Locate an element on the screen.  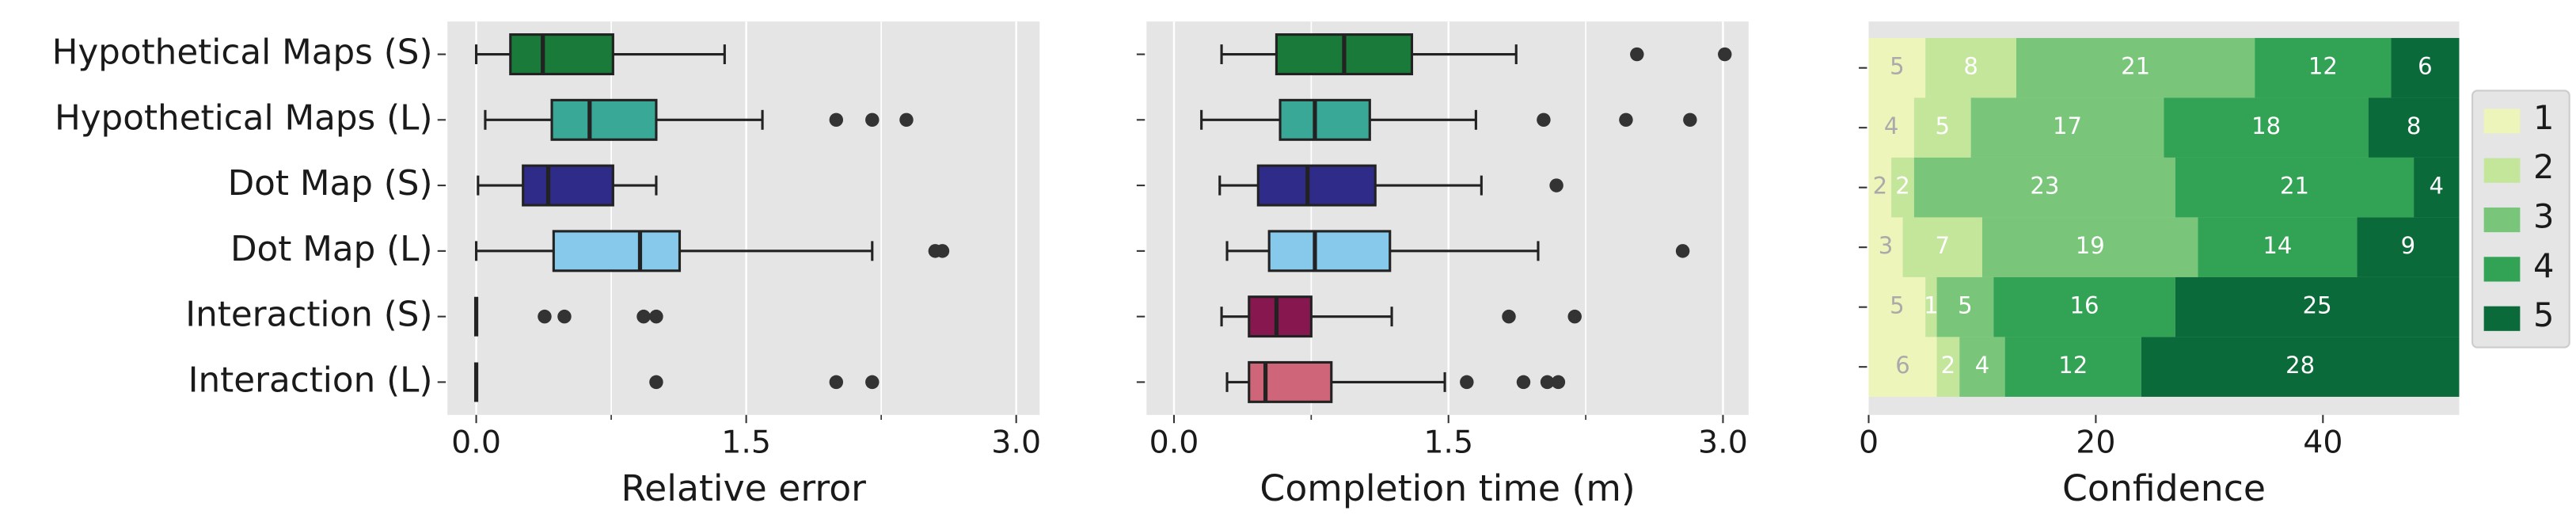
y-tick-label: Hypothetical Maps (L) is located at coordinates (244, 118).